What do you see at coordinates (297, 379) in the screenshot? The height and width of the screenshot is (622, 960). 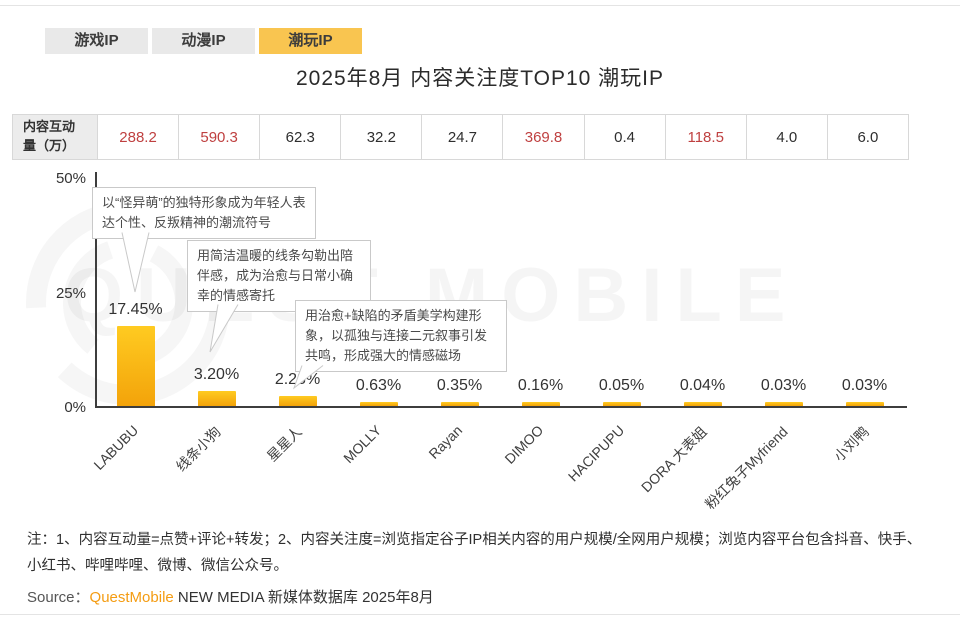 I see `bar-value-label: 2.28%` at bounding box center [297, 379].